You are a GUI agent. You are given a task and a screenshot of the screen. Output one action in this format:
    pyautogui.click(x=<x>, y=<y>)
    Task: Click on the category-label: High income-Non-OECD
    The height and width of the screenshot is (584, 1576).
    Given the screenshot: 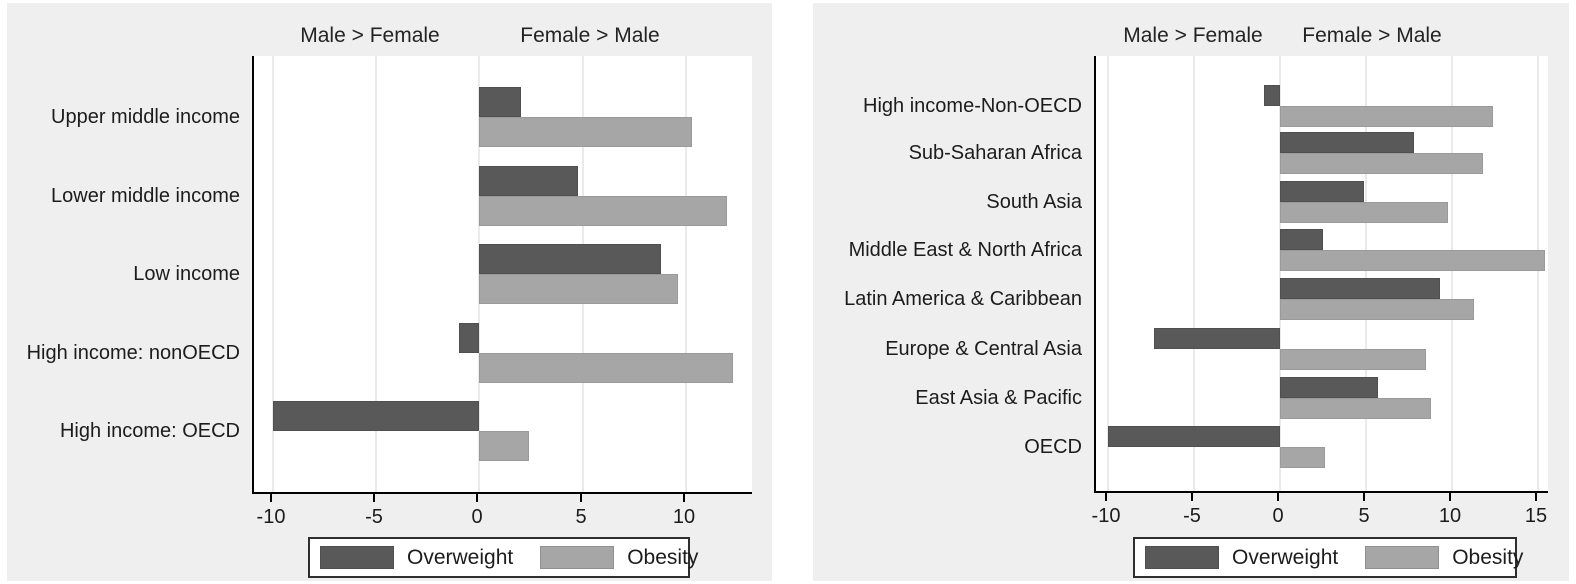 What is the action you would take?
    pyautogui.click(x=972, y=106)
    